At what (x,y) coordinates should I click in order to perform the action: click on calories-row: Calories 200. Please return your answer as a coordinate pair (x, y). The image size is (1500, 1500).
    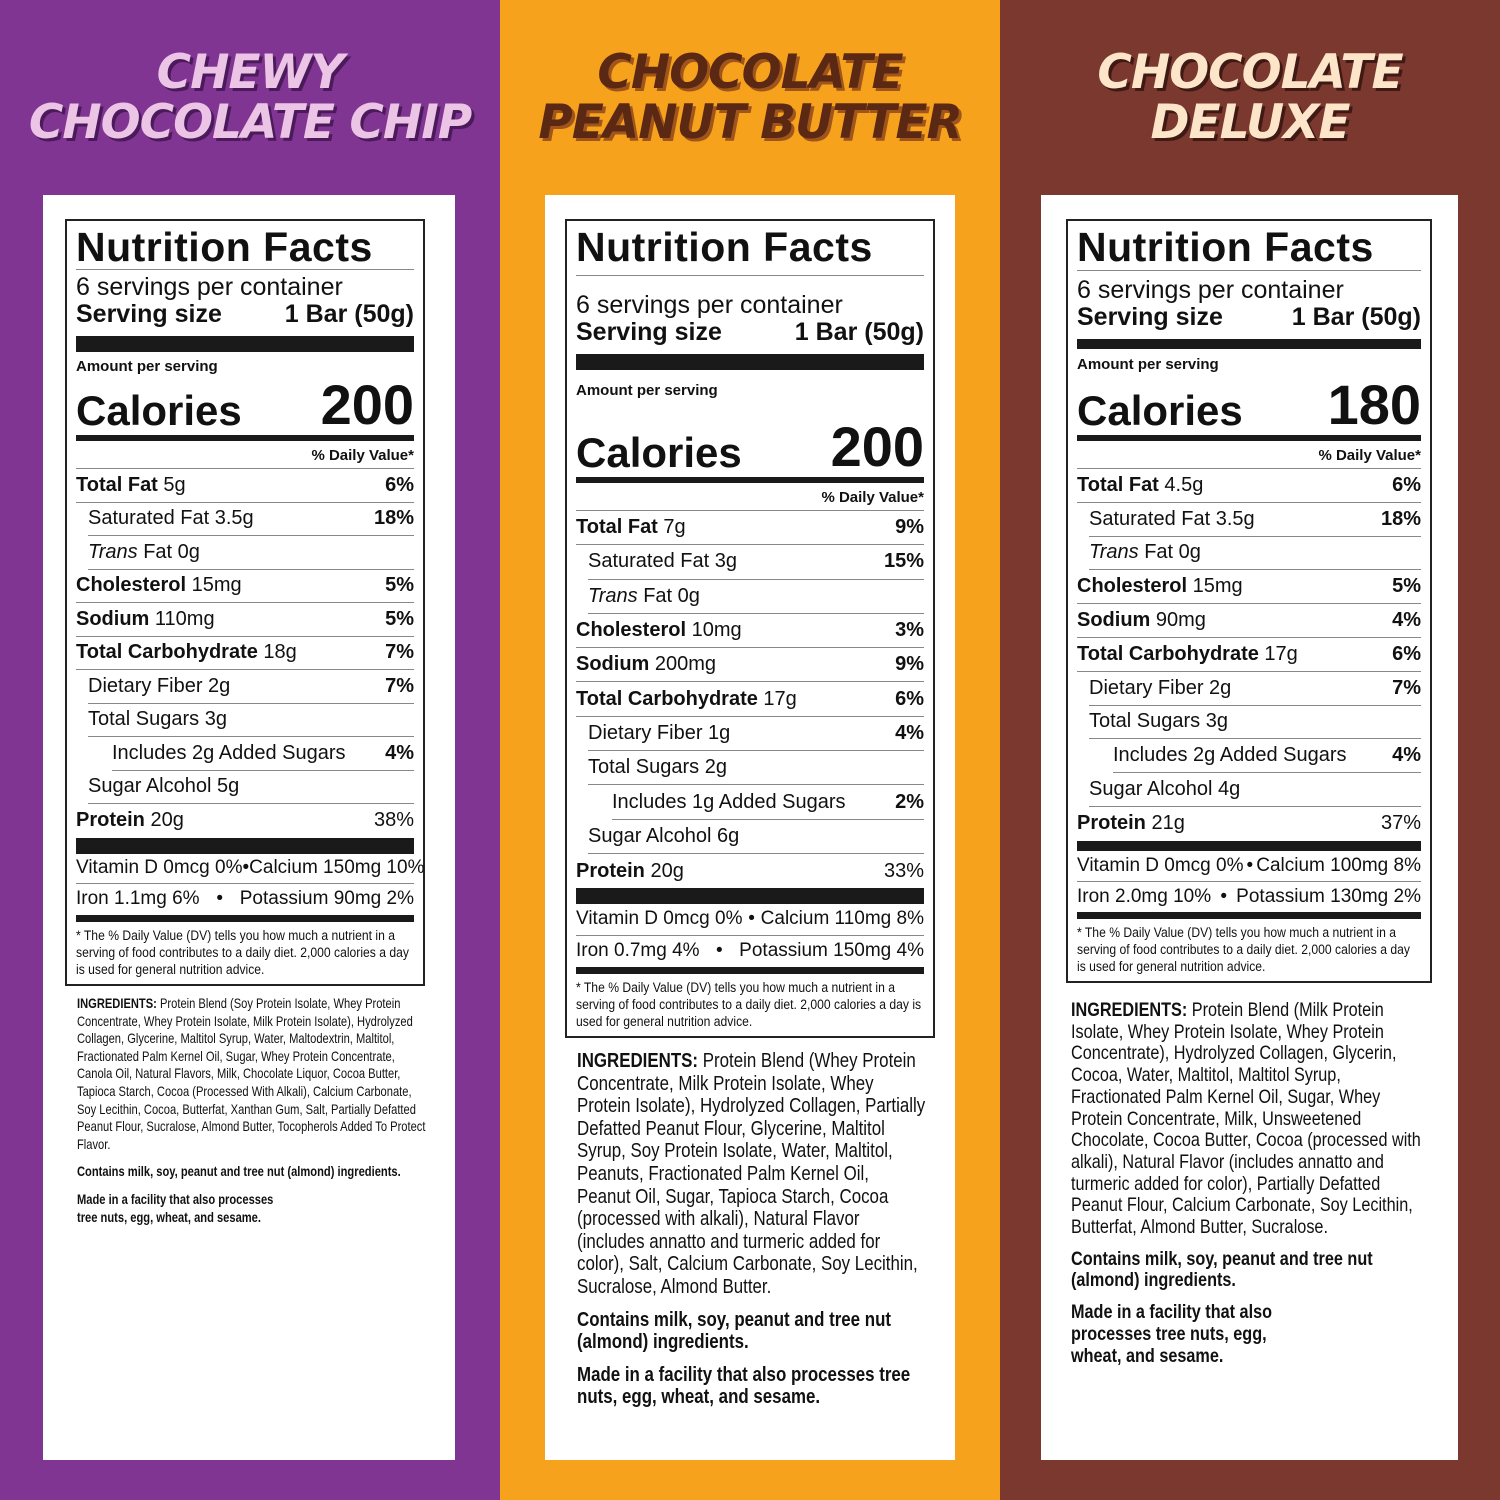
    Looking at the image, I should click on (750, 441).